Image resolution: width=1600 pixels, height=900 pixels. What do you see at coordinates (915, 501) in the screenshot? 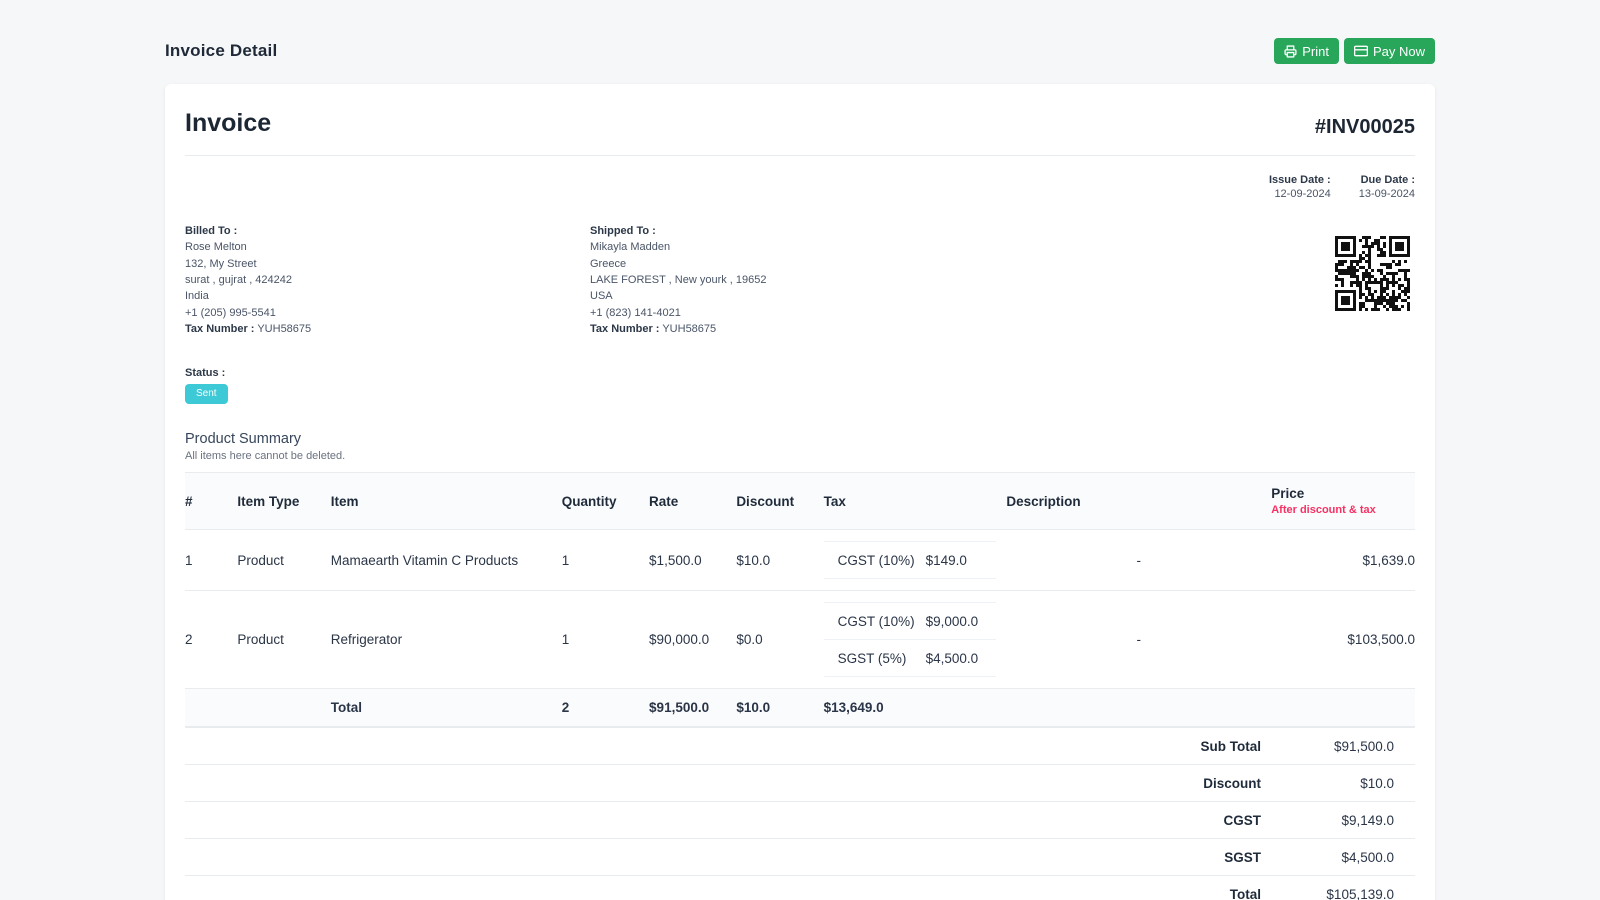
I see `col-header-tax: Tax` at bounding box center [915, 501].